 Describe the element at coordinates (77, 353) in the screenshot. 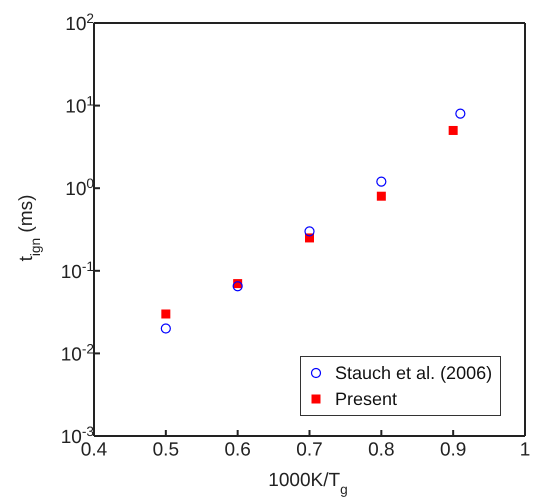

I see `y-tick-label: 10$^{-2}$` at that location.